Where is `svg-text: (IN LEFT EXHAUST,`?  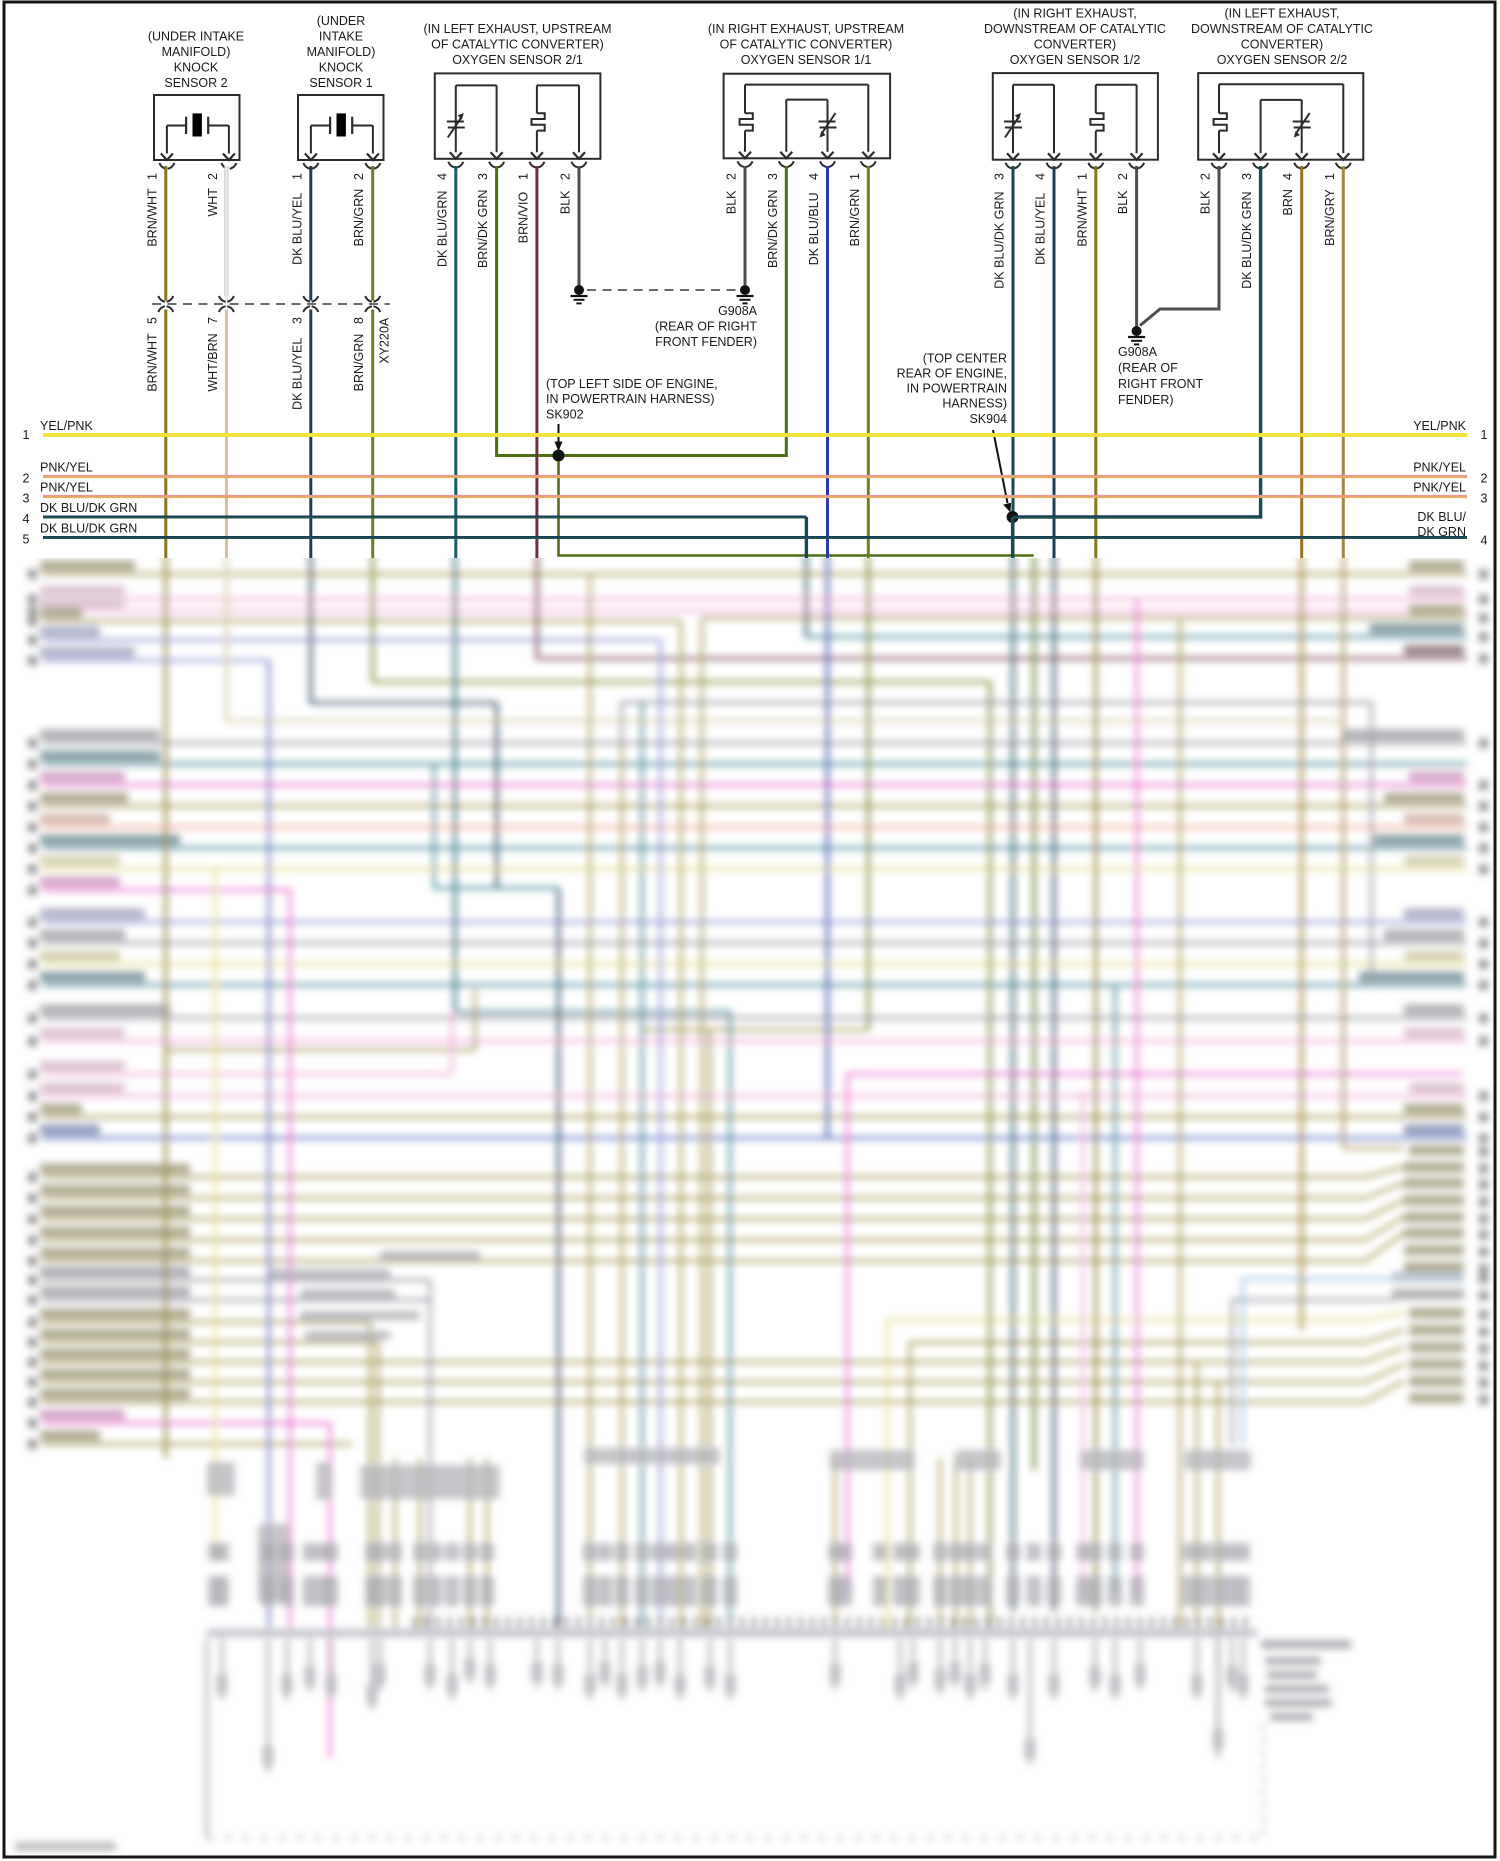 svg-text: (IN LEFT EXHAUST, is located at coordinates (1281, 14).